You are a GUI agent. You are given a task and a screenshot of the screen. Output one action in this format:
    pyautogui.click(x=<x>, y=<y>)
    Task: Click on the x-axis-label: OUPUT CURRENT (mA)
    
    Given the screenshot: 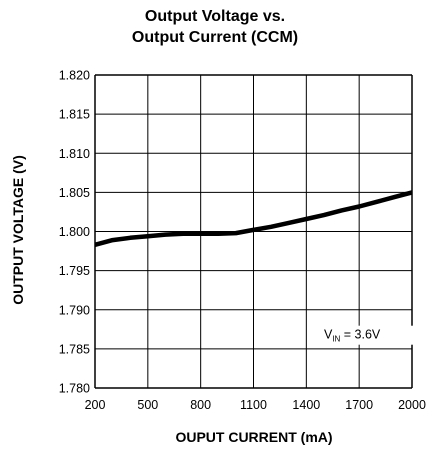 What is the action you would take?
    pyautogui.click(x=253, y=437)
    